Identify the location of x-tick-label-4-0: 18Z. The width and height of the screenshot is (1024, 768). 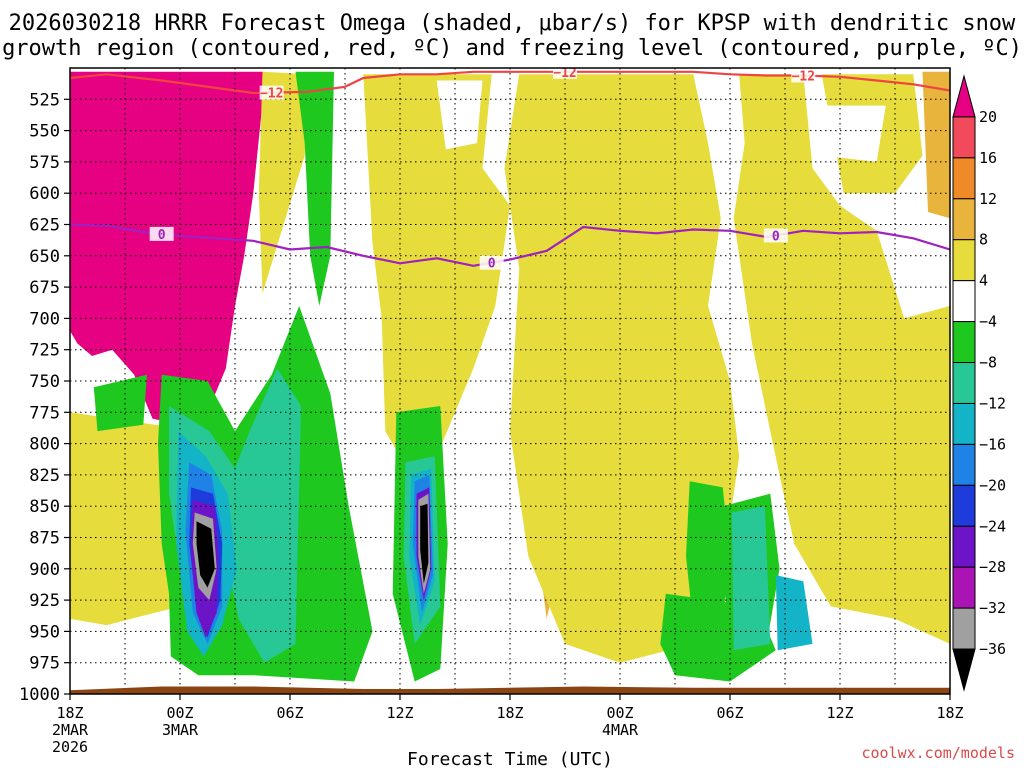
(509, 713).